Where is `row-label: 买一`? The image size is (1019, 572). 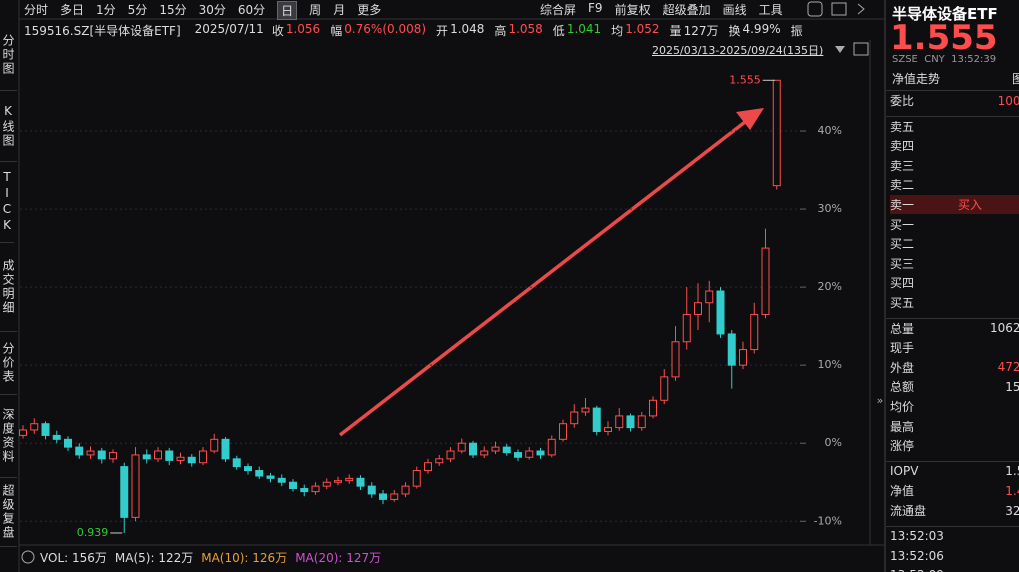 row-label: 买一 is located at coordinates (902, 224).